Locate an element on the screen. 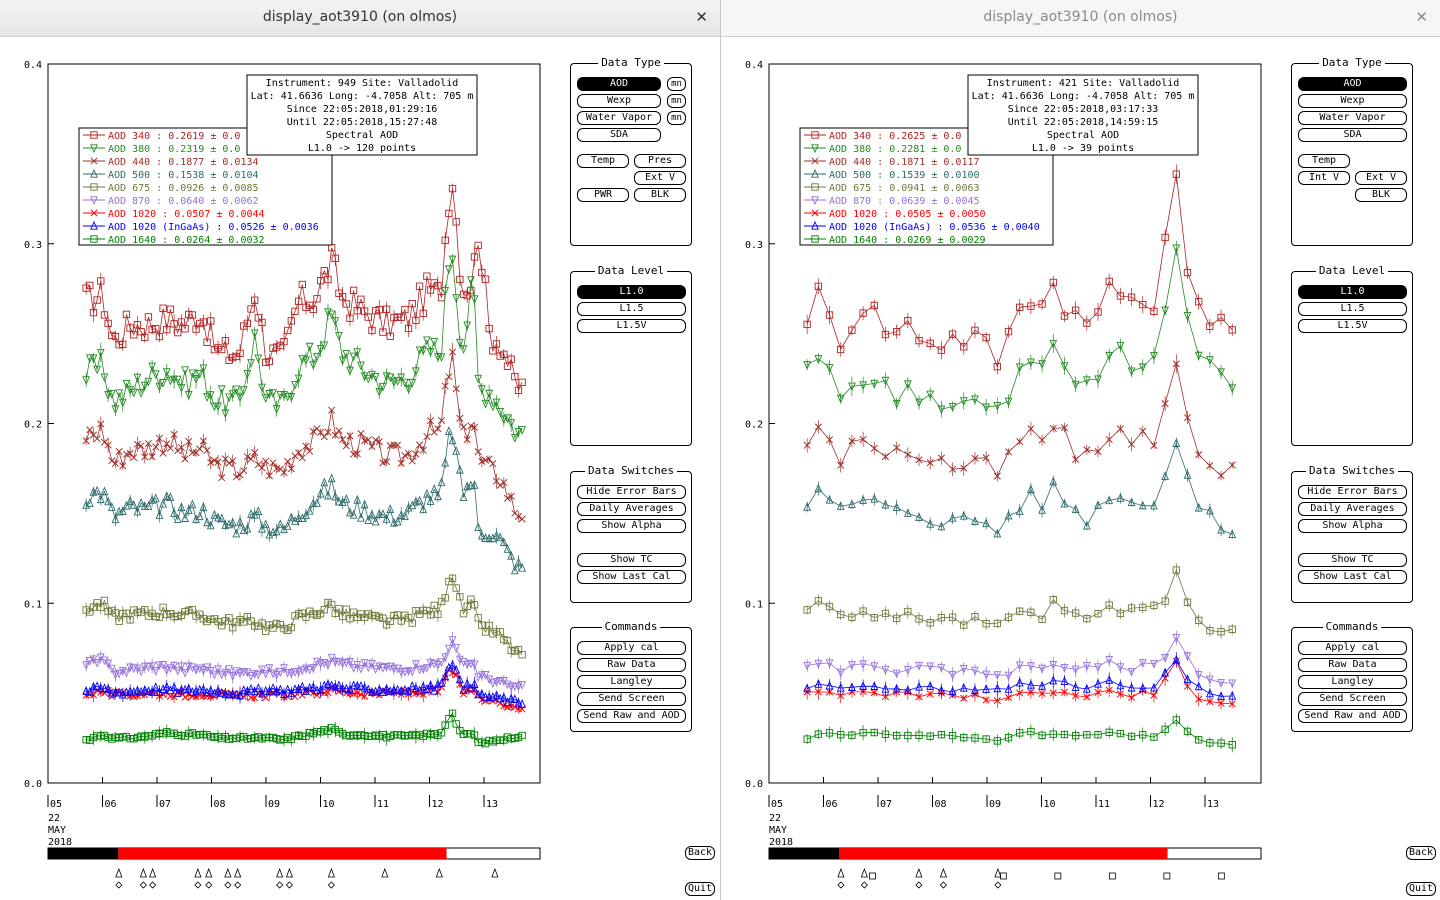  aod-mn-button: mn is located at coordinates (676, 84).